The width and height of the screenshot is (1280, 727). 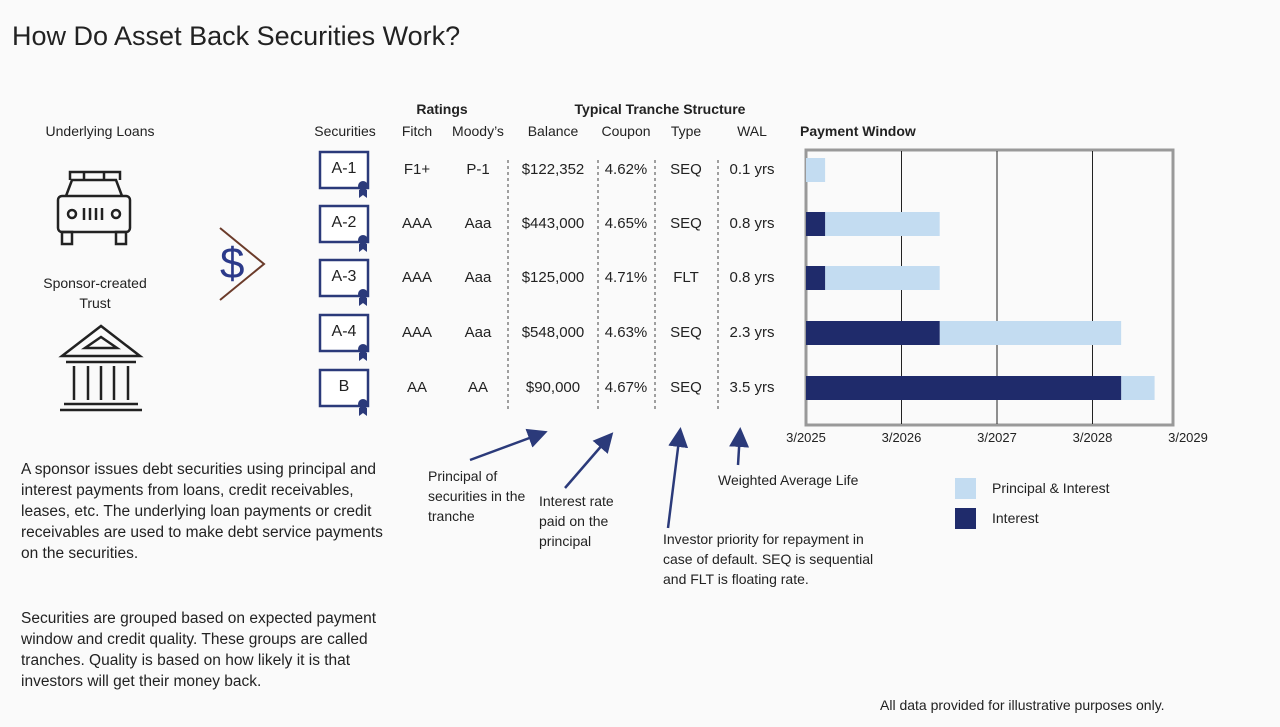 I want to click on x-tick-label: 3/2028, so click(x=1093, y=437).